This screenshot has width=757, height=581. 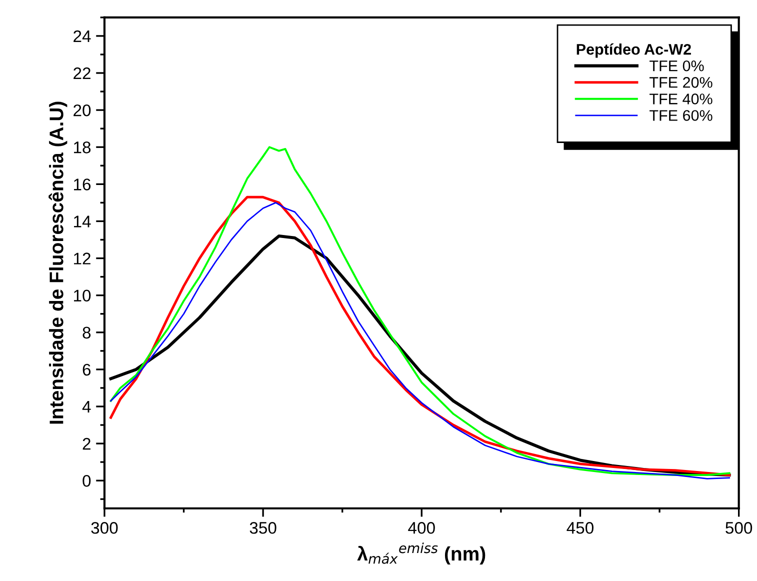 What do you see at coordinates (86, 480) in the screenshot?
I see `y-tick-label: 0` at bounding box center [86, 480].